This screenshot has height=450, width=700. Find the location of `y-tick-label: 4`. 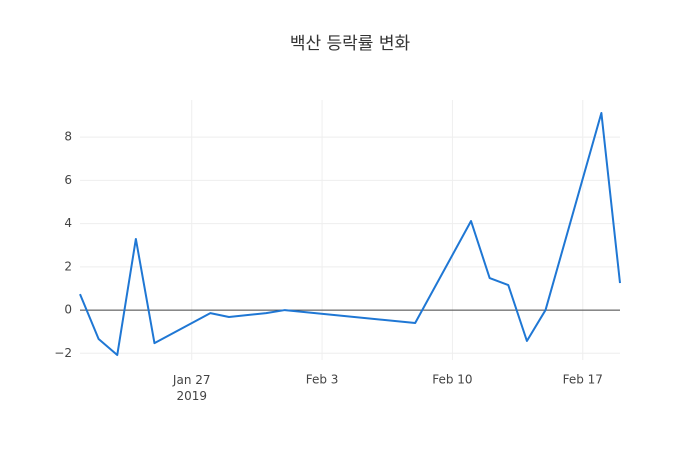

y-tick-label: 4 is located at coordinates (68, 223).